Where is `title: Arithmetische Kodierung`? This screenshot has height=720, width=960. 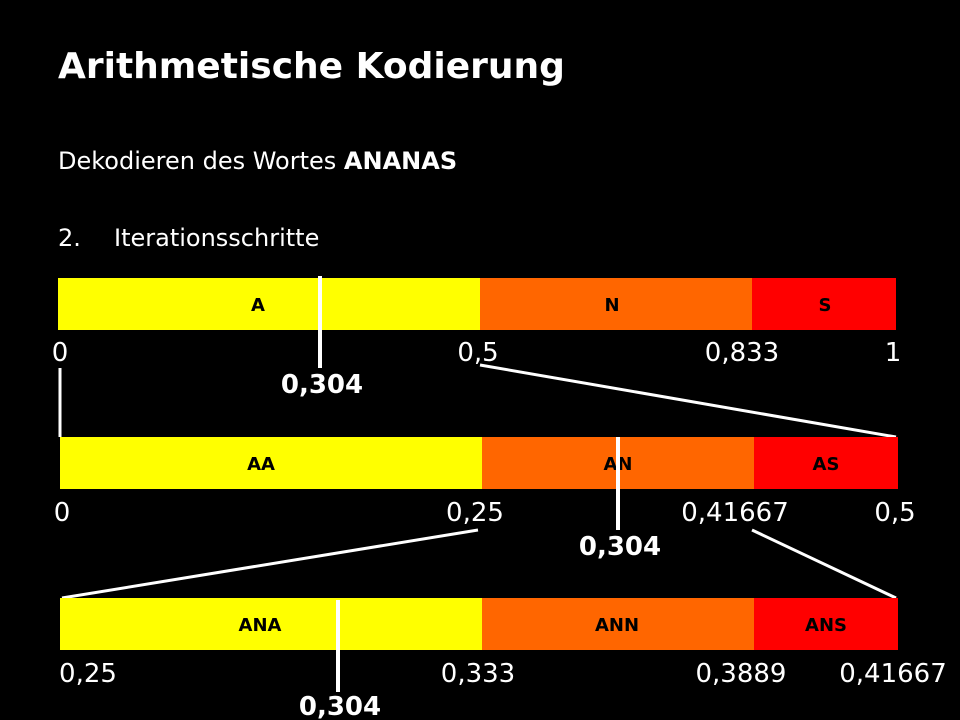
title: Arithmetische Kodierung is located at coordinates (311, 66).